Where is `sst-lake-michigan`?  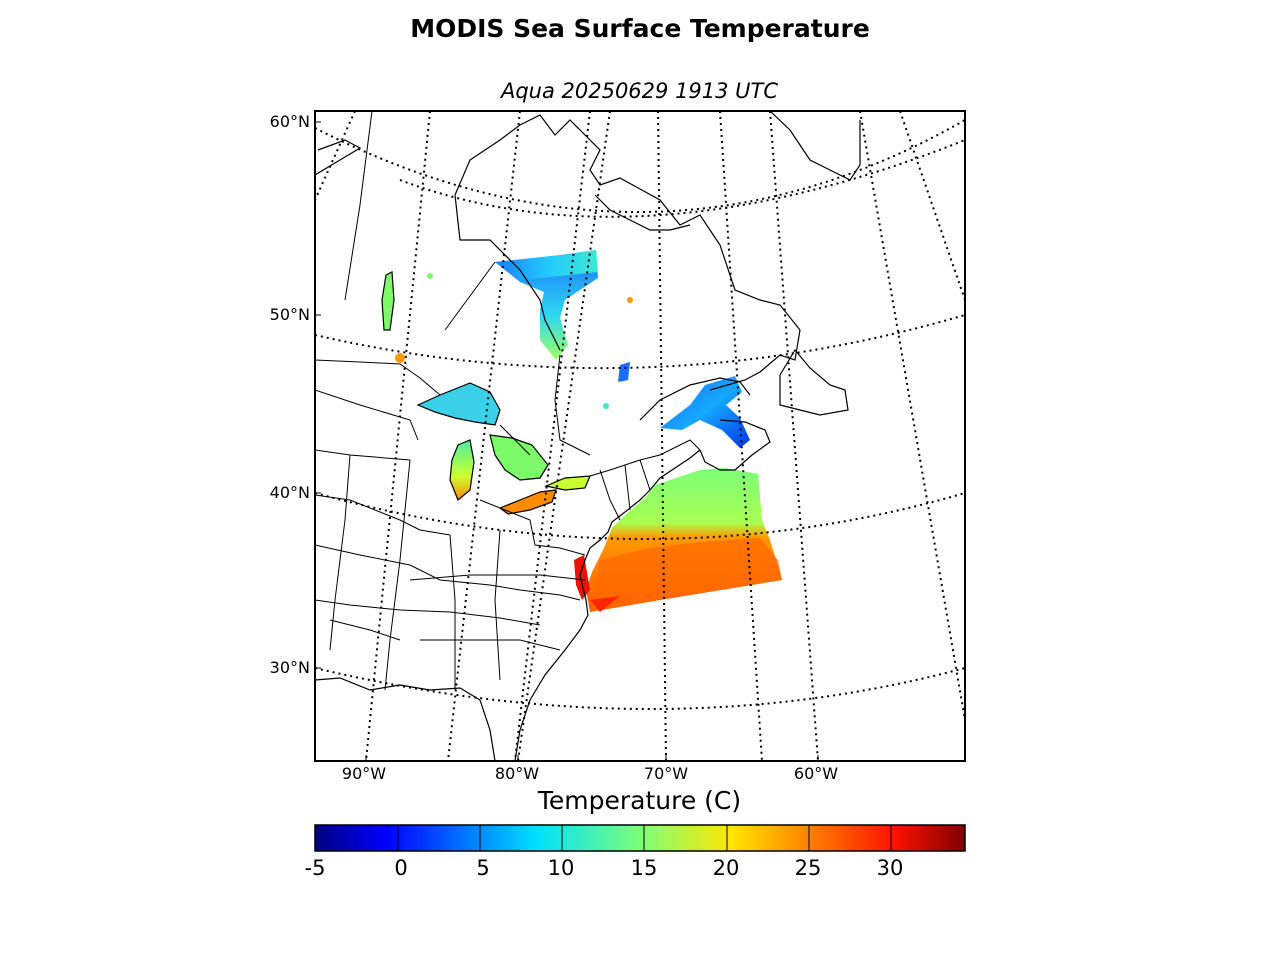
sst-lake-michigan is located at coordinates (462, 470).